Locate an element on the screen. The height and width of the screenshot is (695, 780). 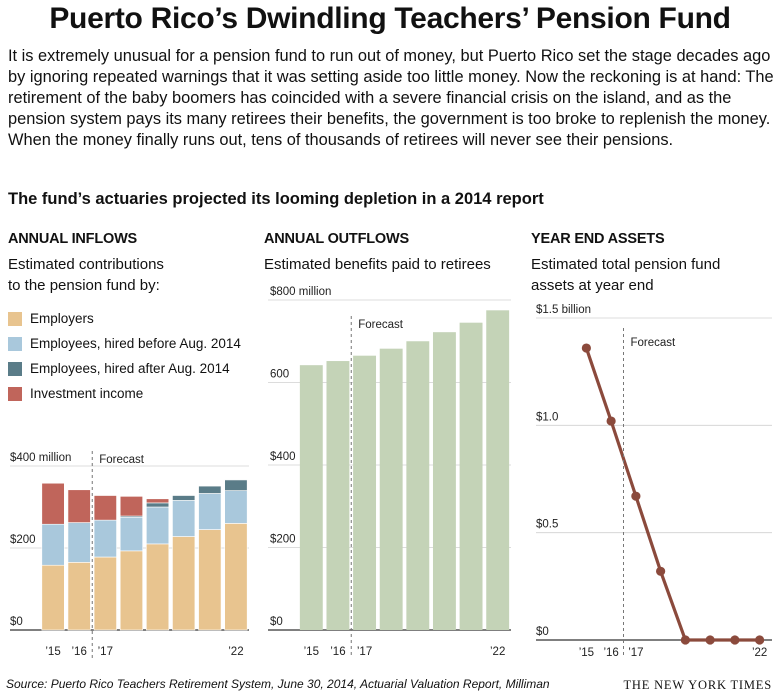
y-tick-label-3: 600 is located at coordinates (279, 375).